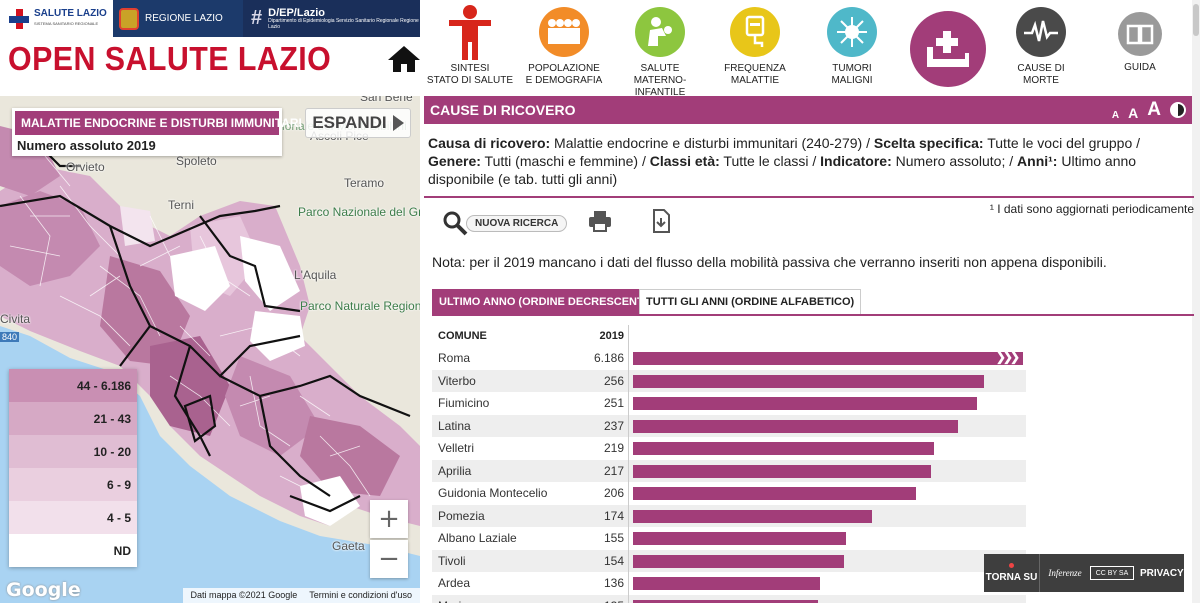 This screenshot has width=1200, height=603. I want to click on nav-morte-line1: CAUSE DI, so click(1041, 68).